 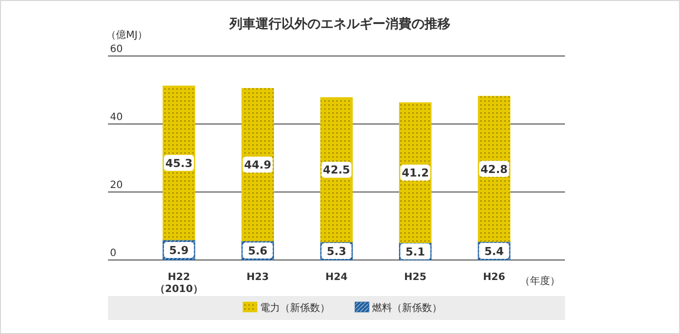 What do you see at coordinates (178, 163) in the screenshot?
I see `data-label: 45.3` at bounding box center [178, 163].